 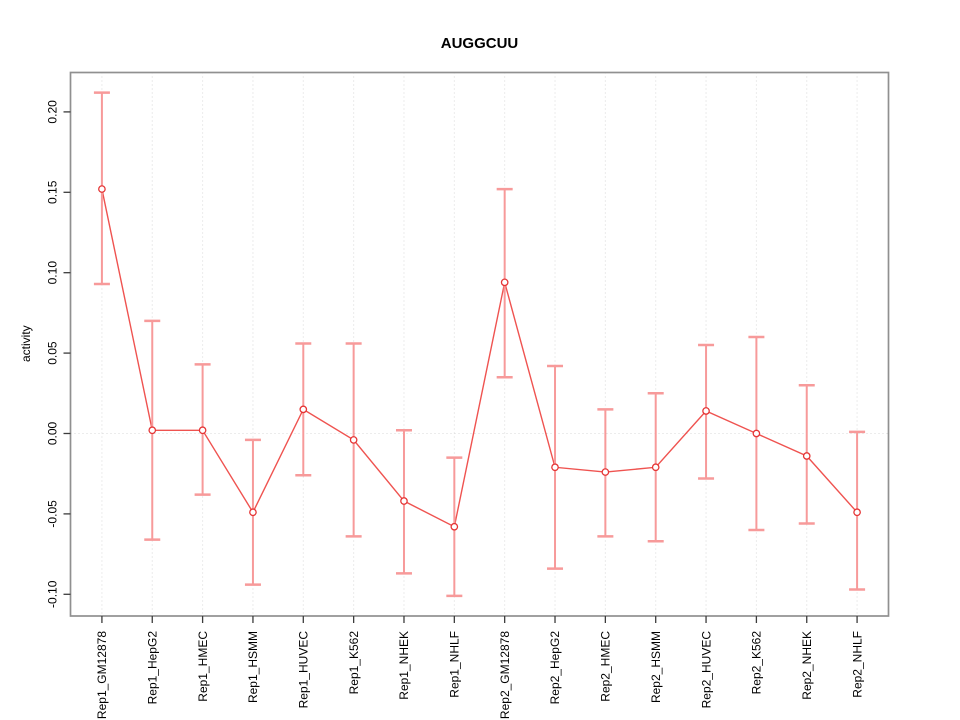 What do you see at coordinates (807, 665) in the screenshot?
I see `x-tick-label: Rep2_NHEK` at bounding box center [807, 665].